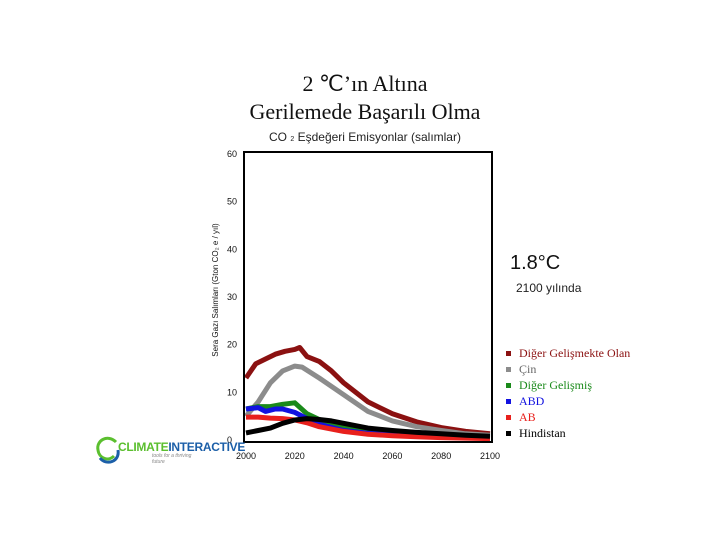 This screenshot has height=540, width=720. I want to click on y-tick-label: 50, so click(232, 202).